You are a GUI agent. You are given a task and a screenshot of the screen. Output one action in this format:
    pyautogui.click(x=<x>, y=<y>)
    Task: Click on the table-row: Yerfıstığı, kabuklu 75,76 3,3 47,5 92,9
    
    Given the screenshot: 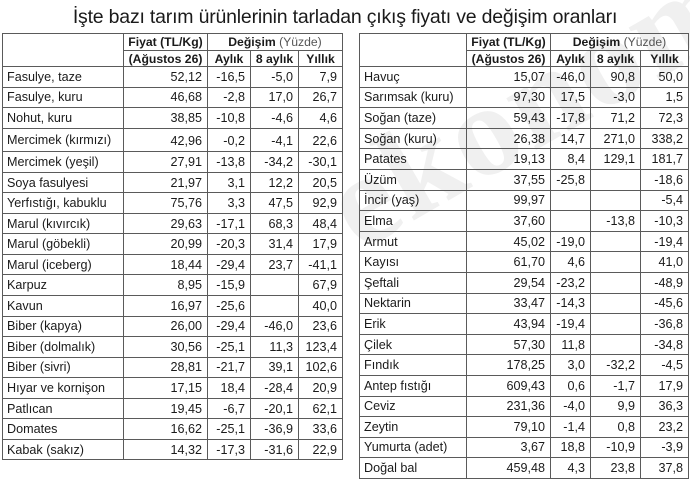 What is the action you would take?
    pyautogui.click(x=173, y=203)
    